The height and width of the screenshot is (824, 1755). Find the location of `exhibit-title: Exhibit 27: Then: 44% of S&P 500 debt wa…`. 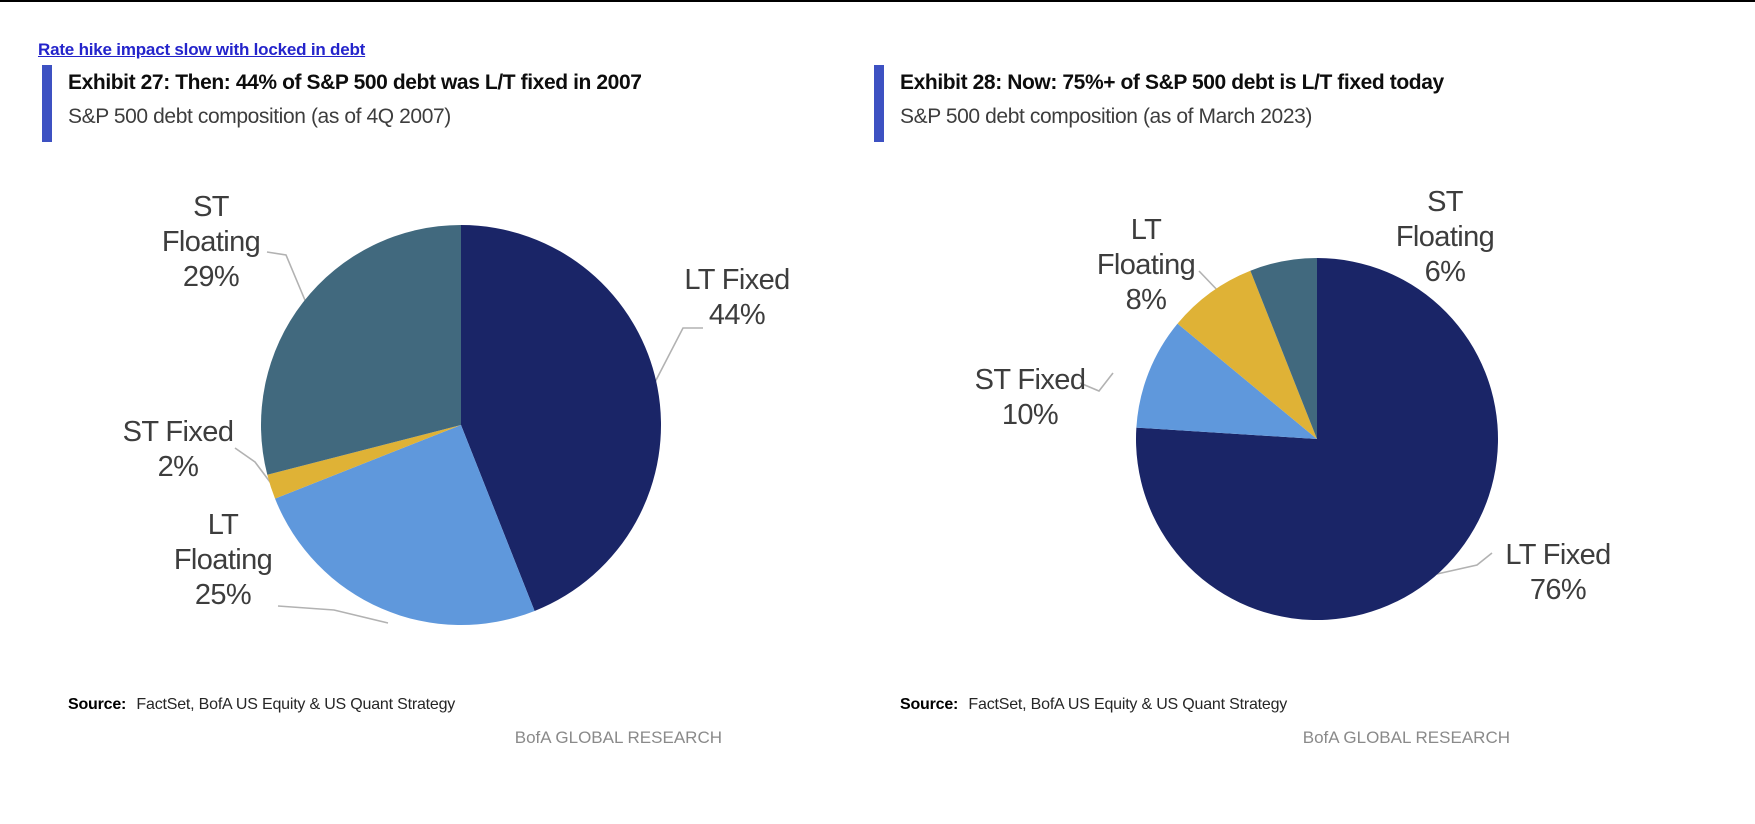

exhibit-title: Exhibit 27: Then: 44% of S&P 500 debt wa… is located at coordinates (355, 82).